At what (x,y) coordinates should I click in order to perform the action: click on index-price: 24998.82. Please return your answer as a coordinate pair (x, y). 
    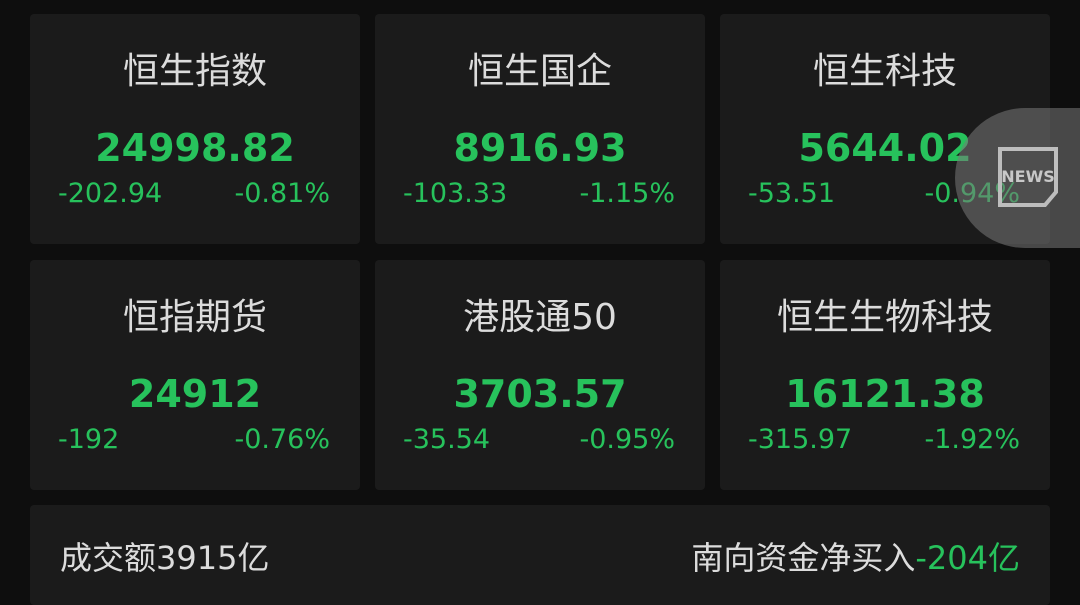
    Looking at the image, I should click on (195, 148).